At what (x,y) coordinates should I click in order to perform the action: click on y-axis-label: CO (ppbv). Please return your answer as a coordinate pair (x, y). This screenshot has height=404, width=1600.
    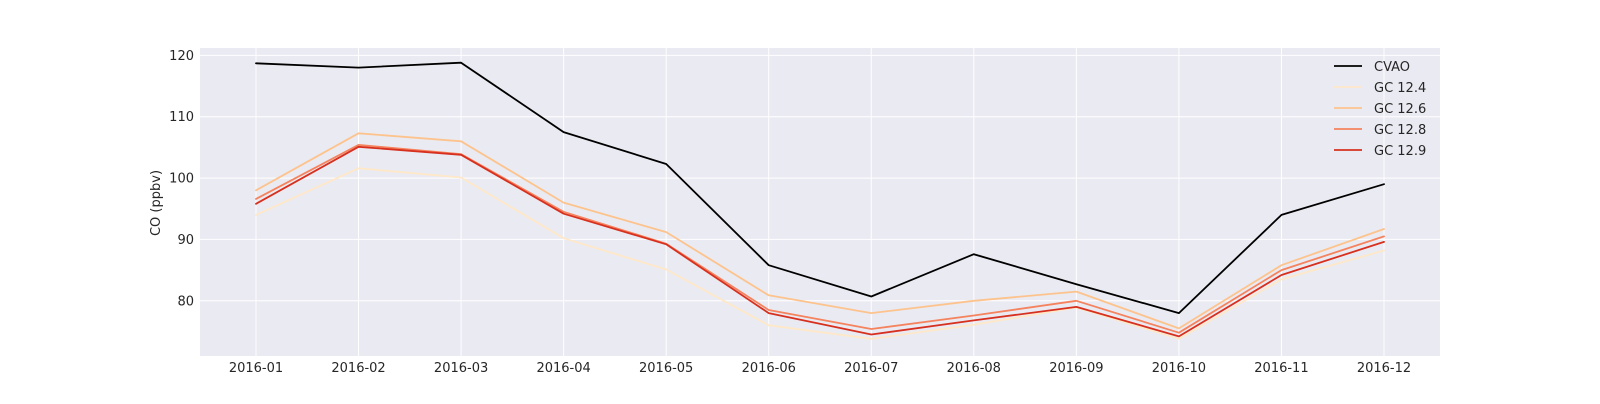
    Looking at the image, I should click on (156, 203).